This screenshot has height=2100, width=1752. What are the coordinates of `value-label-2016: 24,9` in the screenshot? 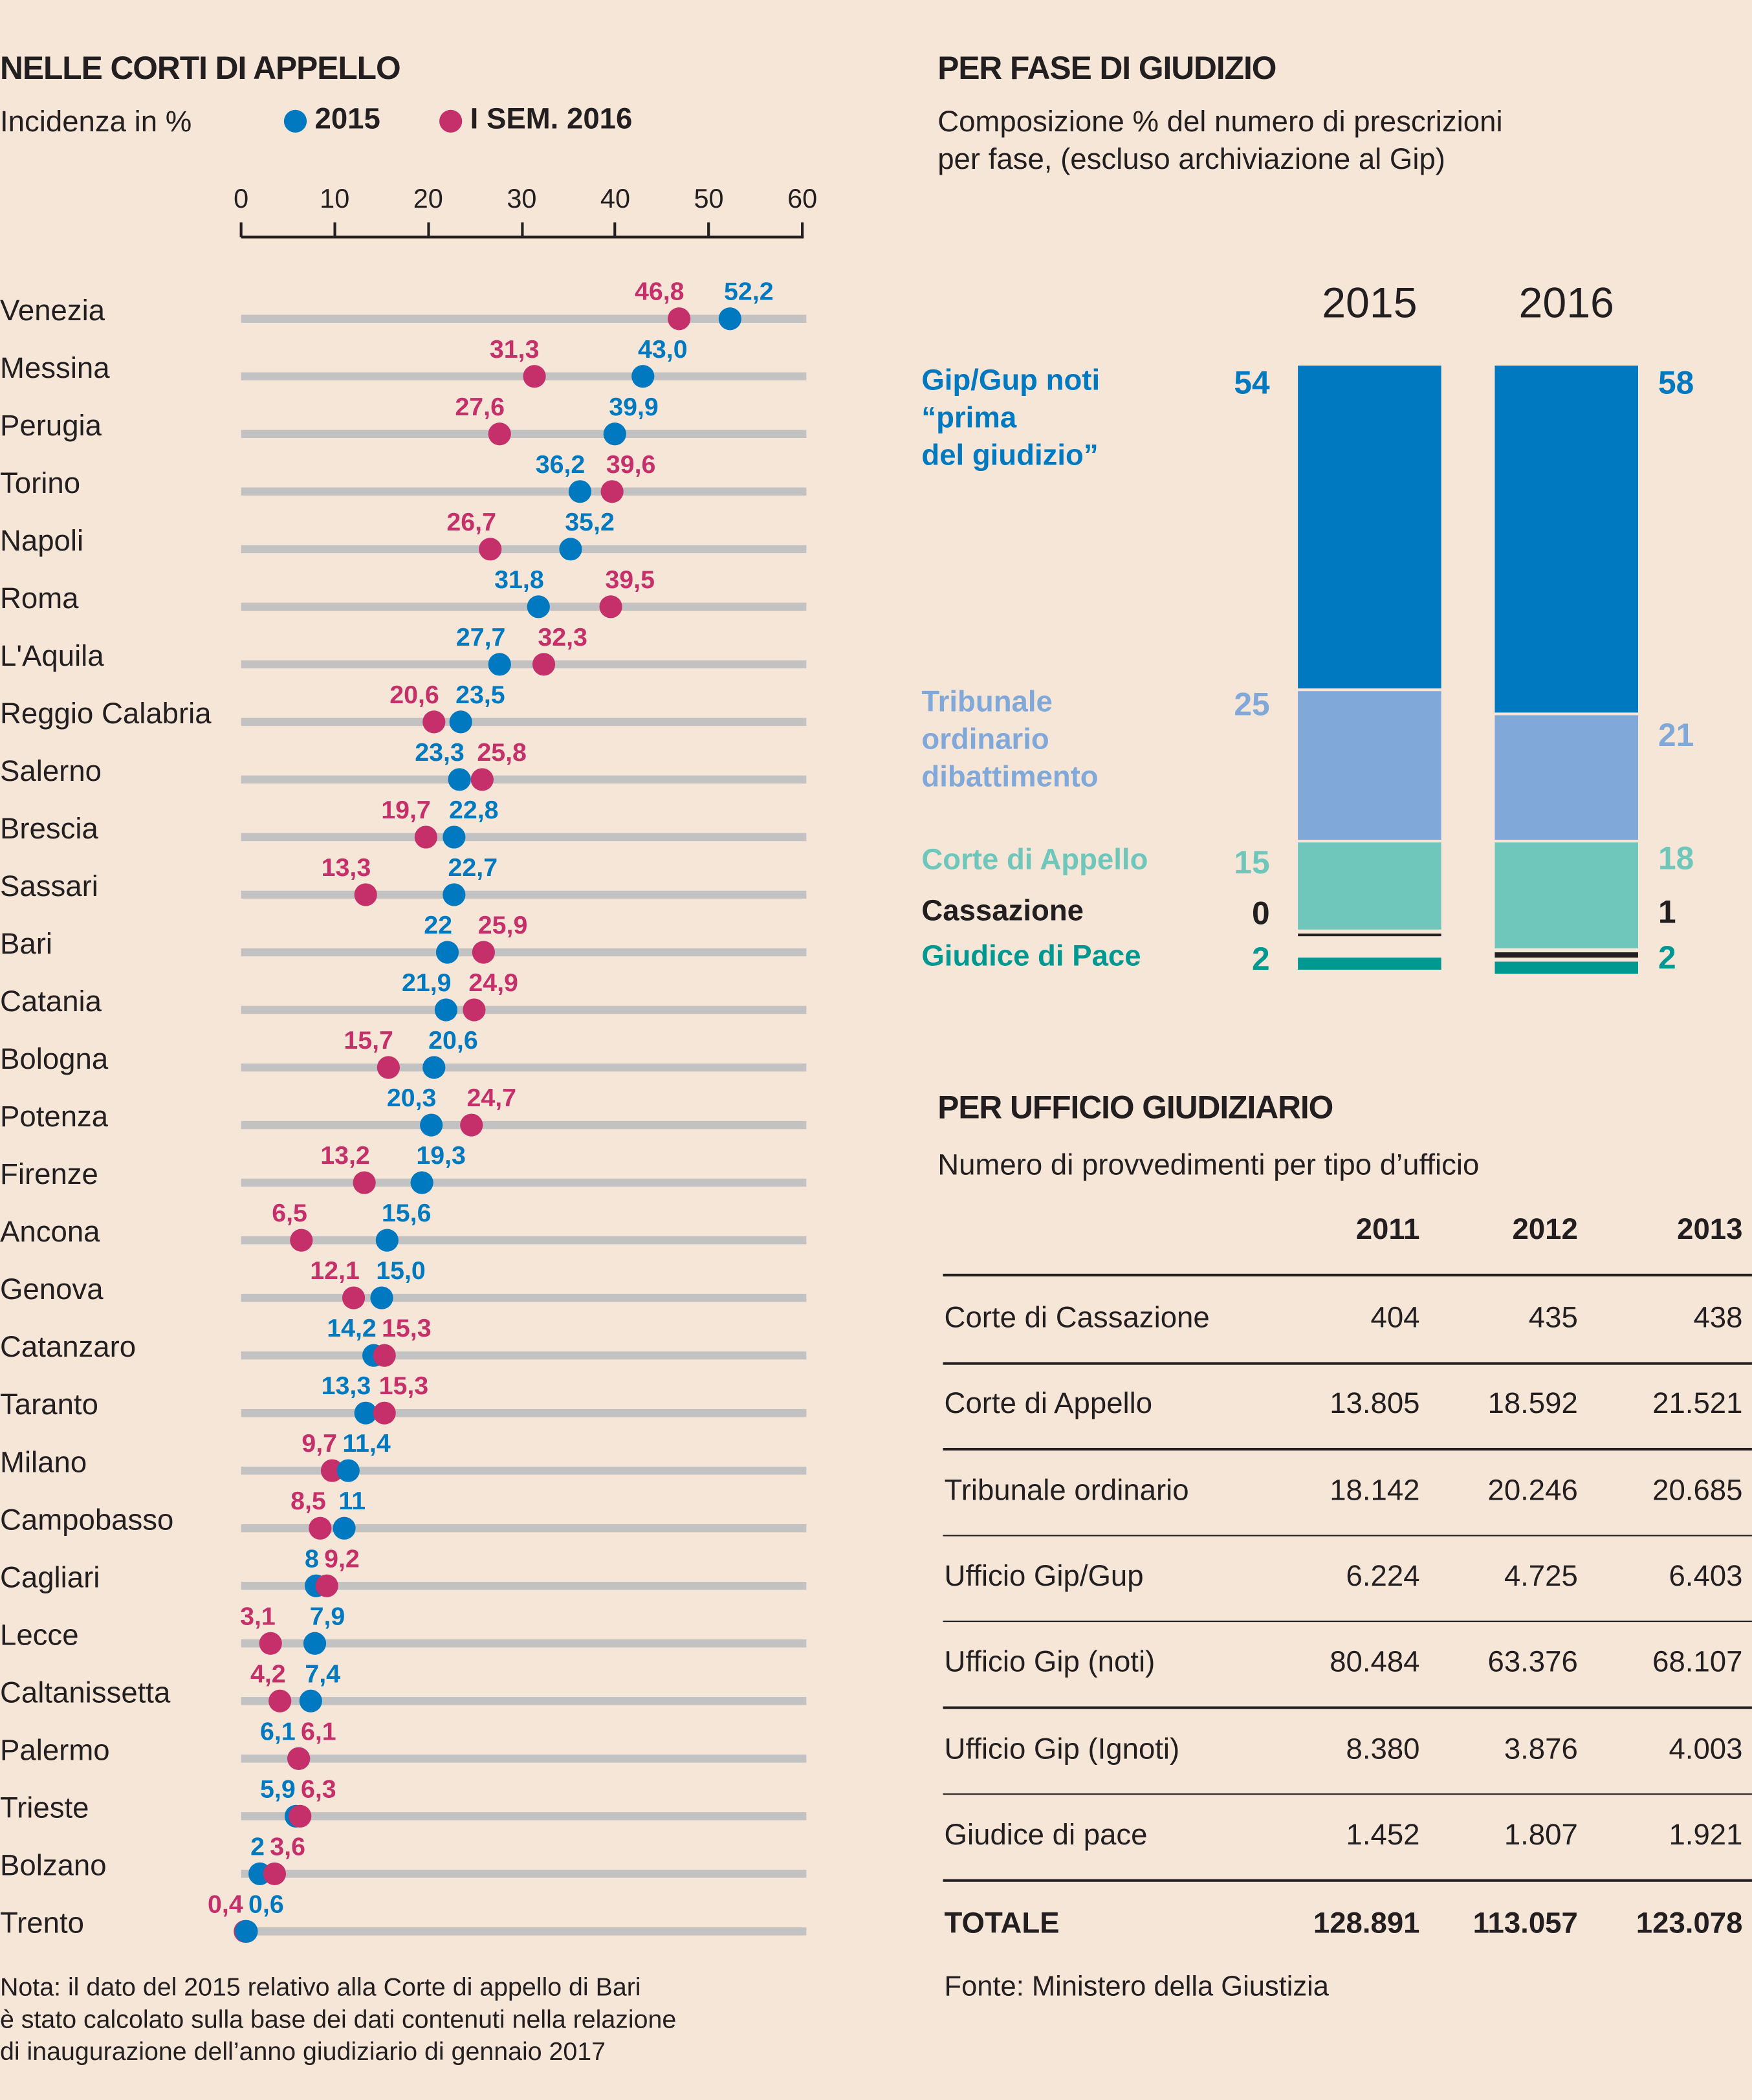 It's located at (493, 983).